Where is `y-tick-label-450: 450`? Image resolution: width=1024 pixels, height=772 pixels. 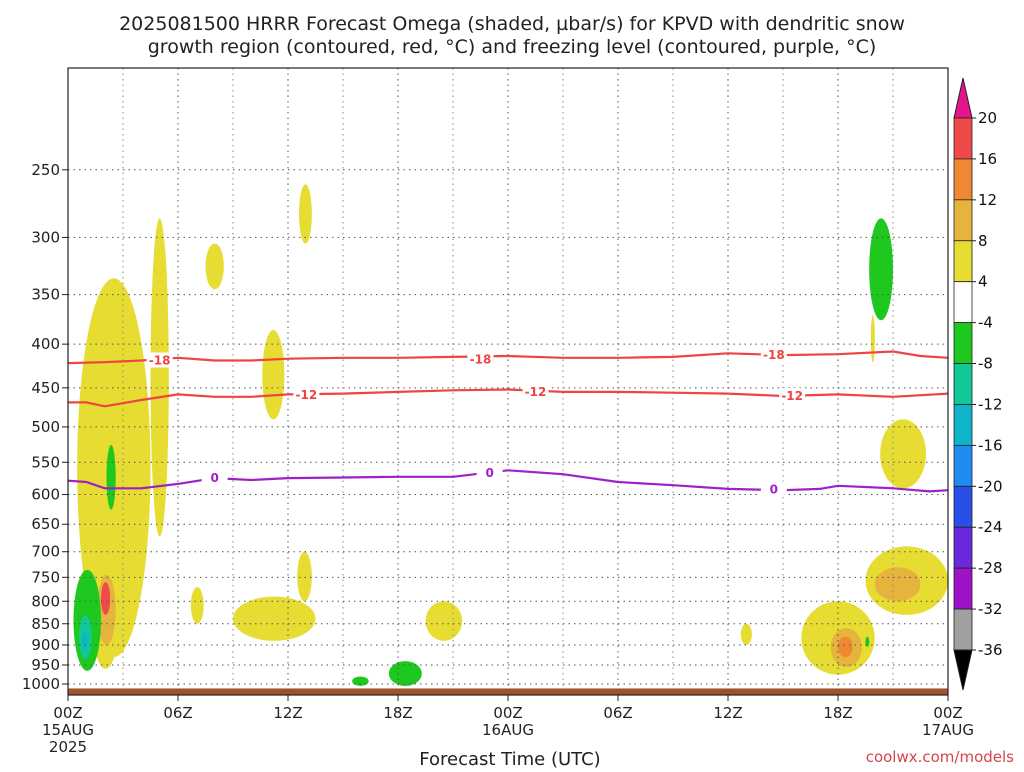
y-tick-label-450: 450 is located at coordinates (45, 388).